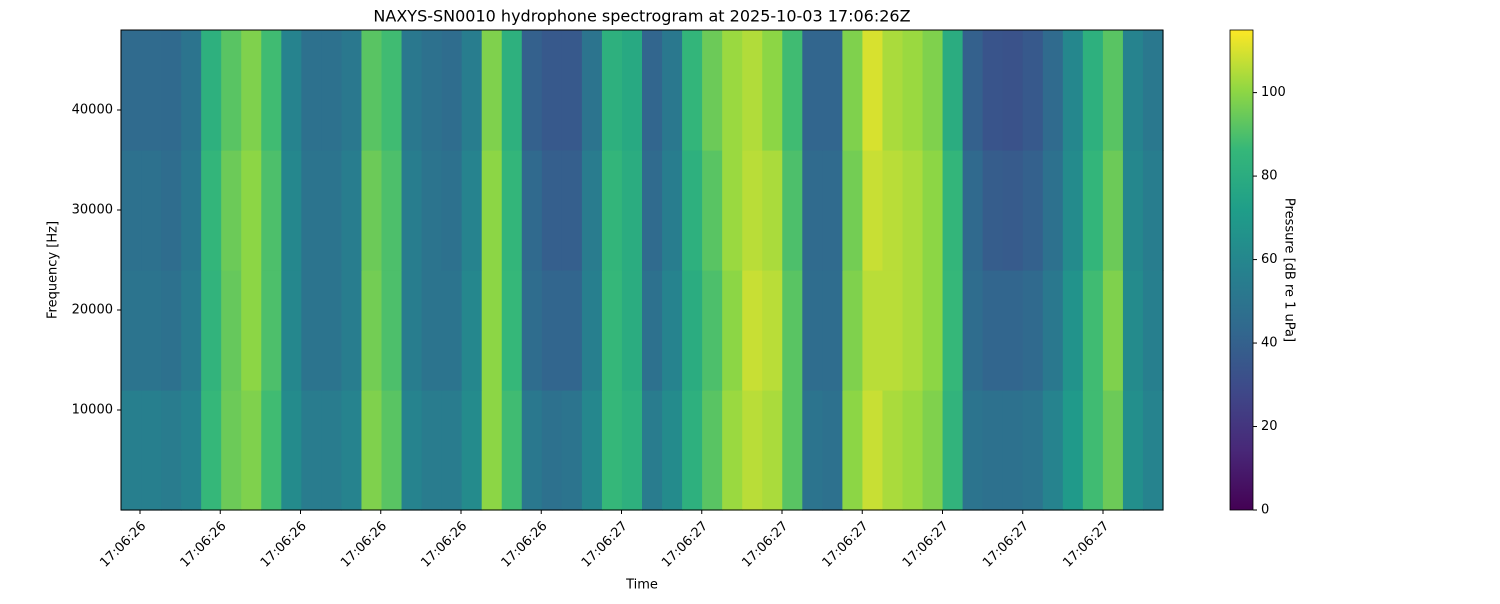 This screenshot has height=604, width=1500. Describe the element at coordinates (1269, 259) in the screenshot. I see `colorbar-tick-label: 60` at that location.